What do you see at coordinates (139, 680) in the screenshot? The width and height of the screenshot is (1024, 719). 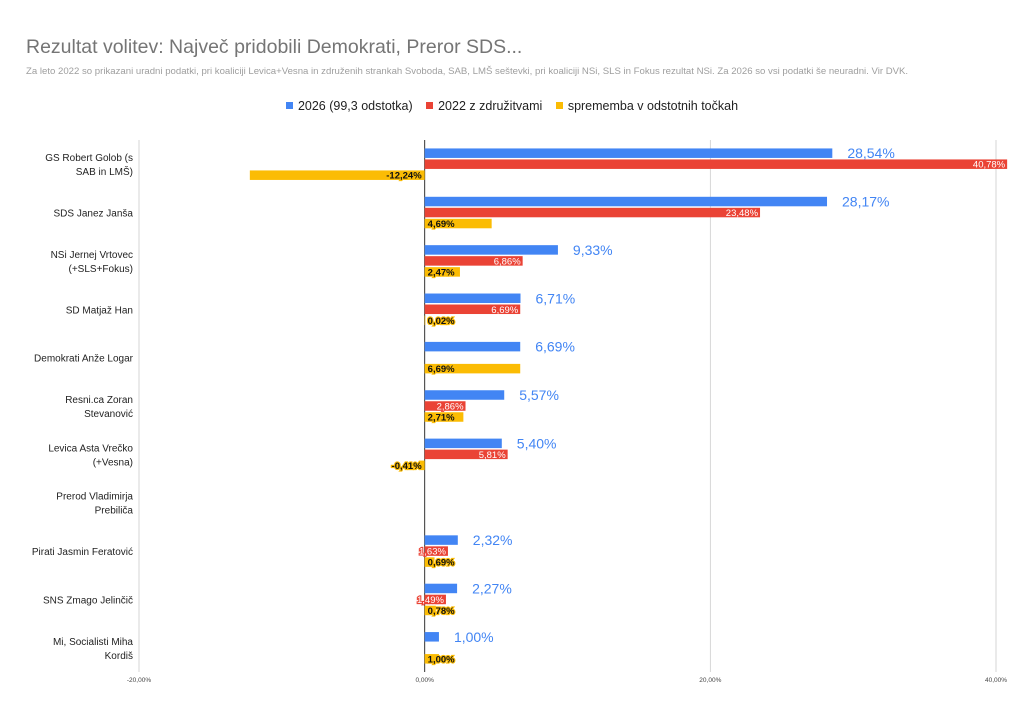 I see `x-tick-label: -20,00%` at bounding box center [139, 680].